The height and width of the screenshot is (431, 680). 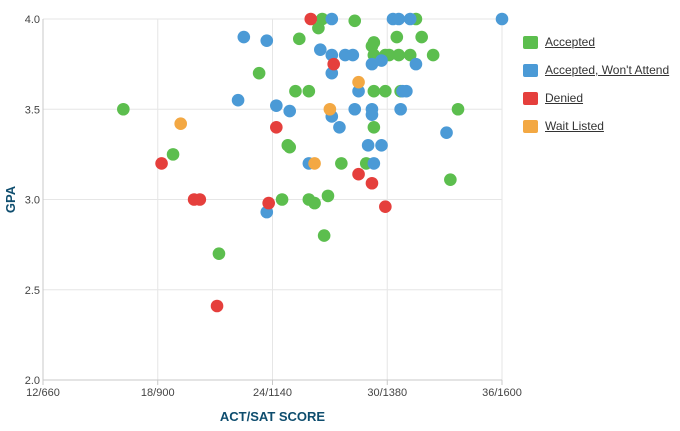 I want to click on x-axis-title: ACT/SAT SCORE, so click(x=273, y=416).